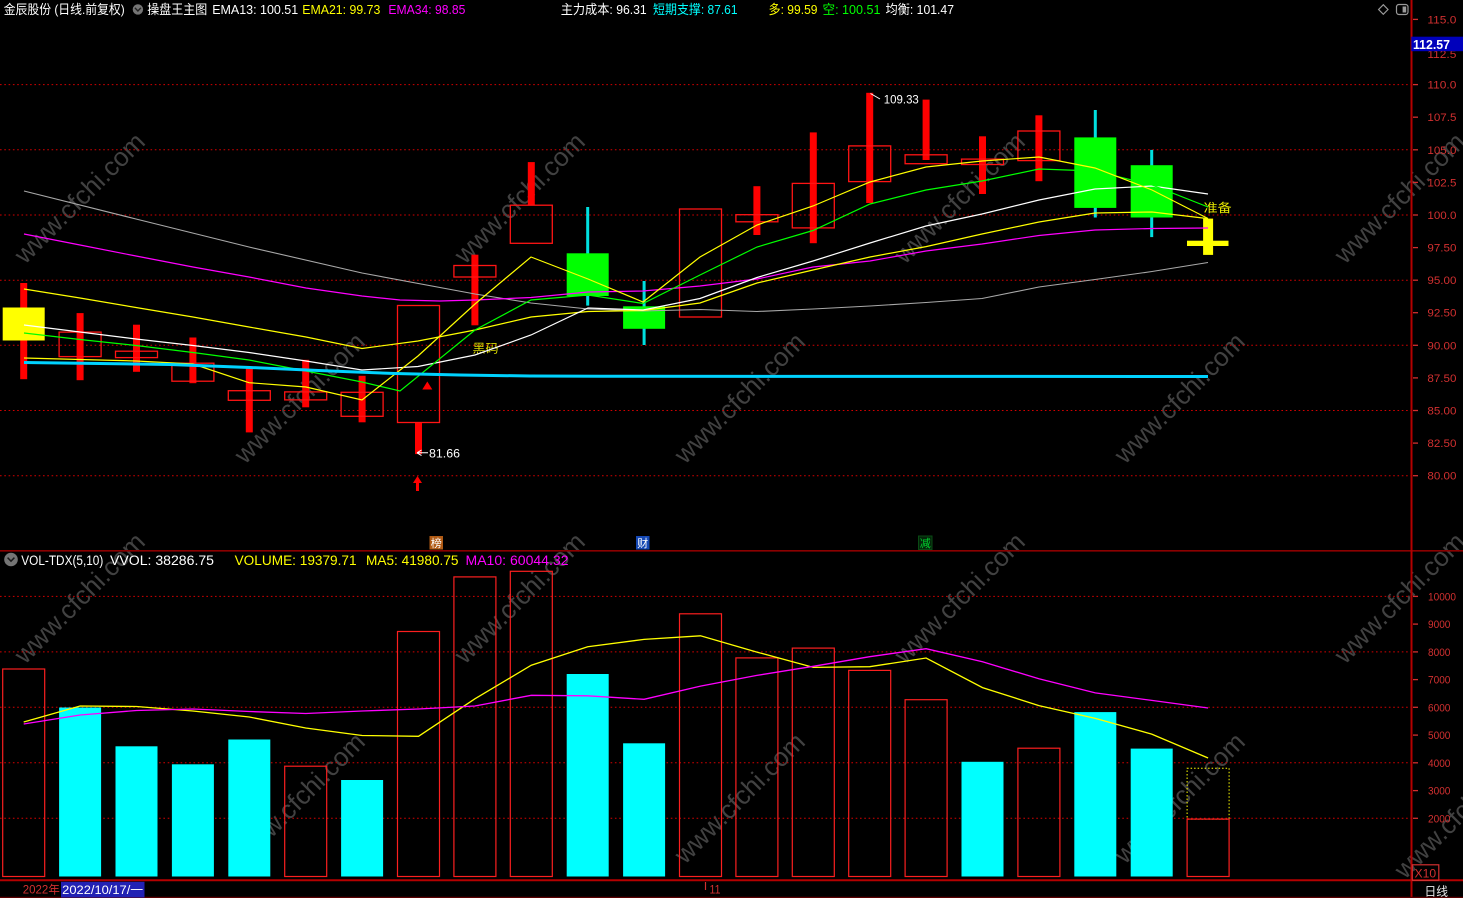 This screenshot has width=1463, height=898. I want to click on svg-text: VVOL: 38286.75, so click(162, 560).